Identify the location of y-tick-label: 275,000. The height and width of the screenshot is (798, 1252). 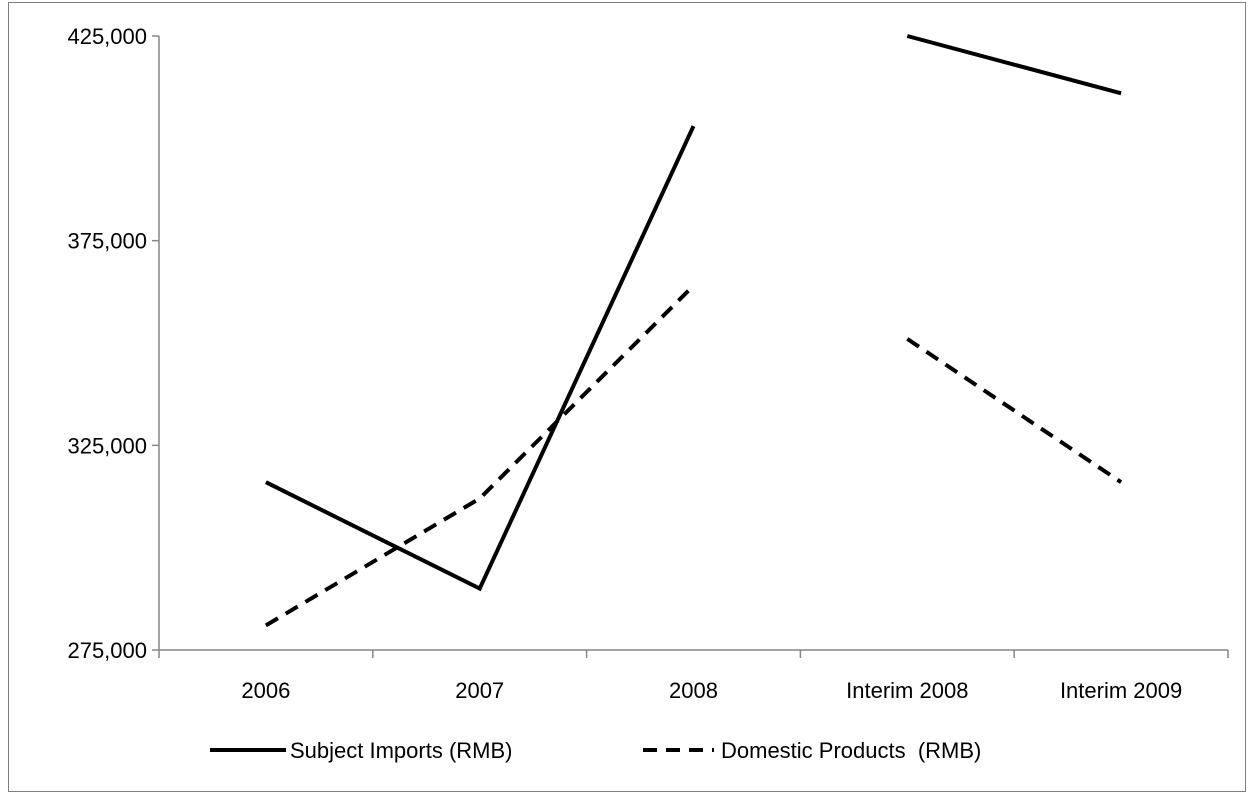
(107, 650).